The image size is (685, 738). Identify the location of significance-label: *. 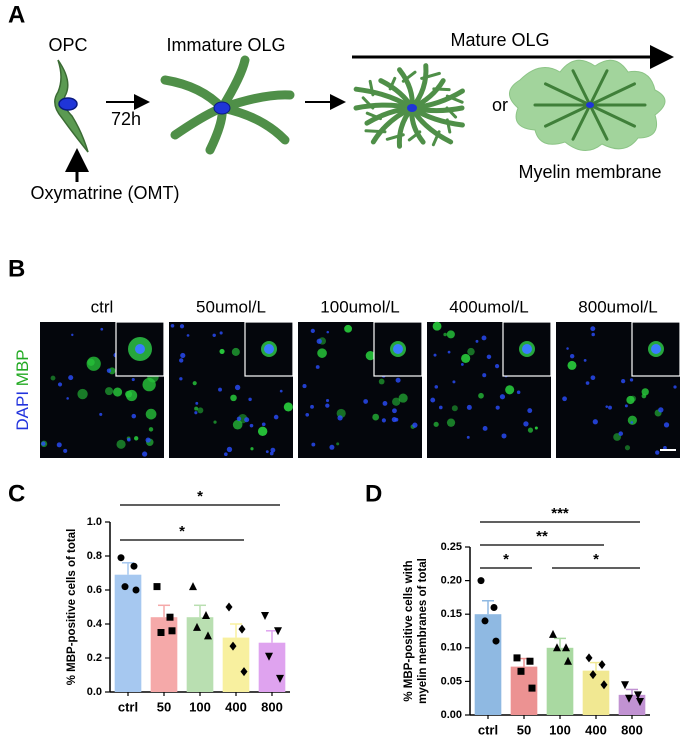
(182, 531).